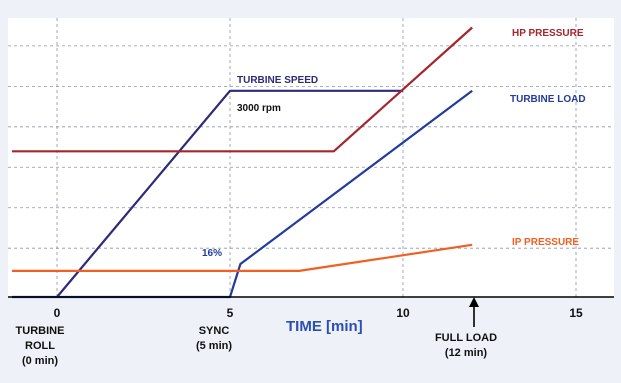  I want to click on x-tick-labels: 0 5 10 15, so click(318, 313).